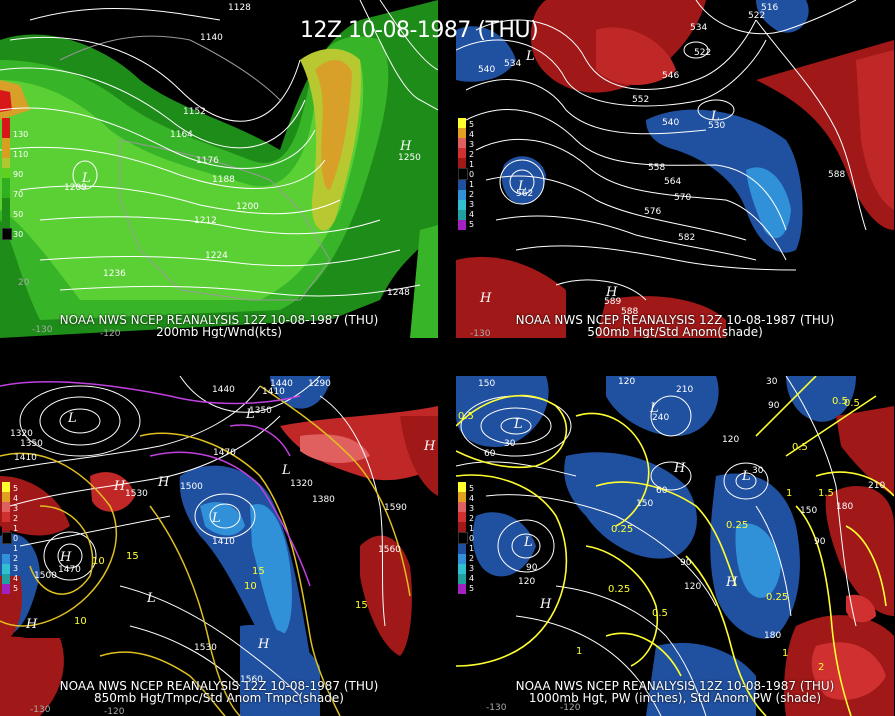 This screenshot has height=716, width=895. Describe the element at coordinates (16, 508) in the screenshot. I see `legend-label: 3` at that location.